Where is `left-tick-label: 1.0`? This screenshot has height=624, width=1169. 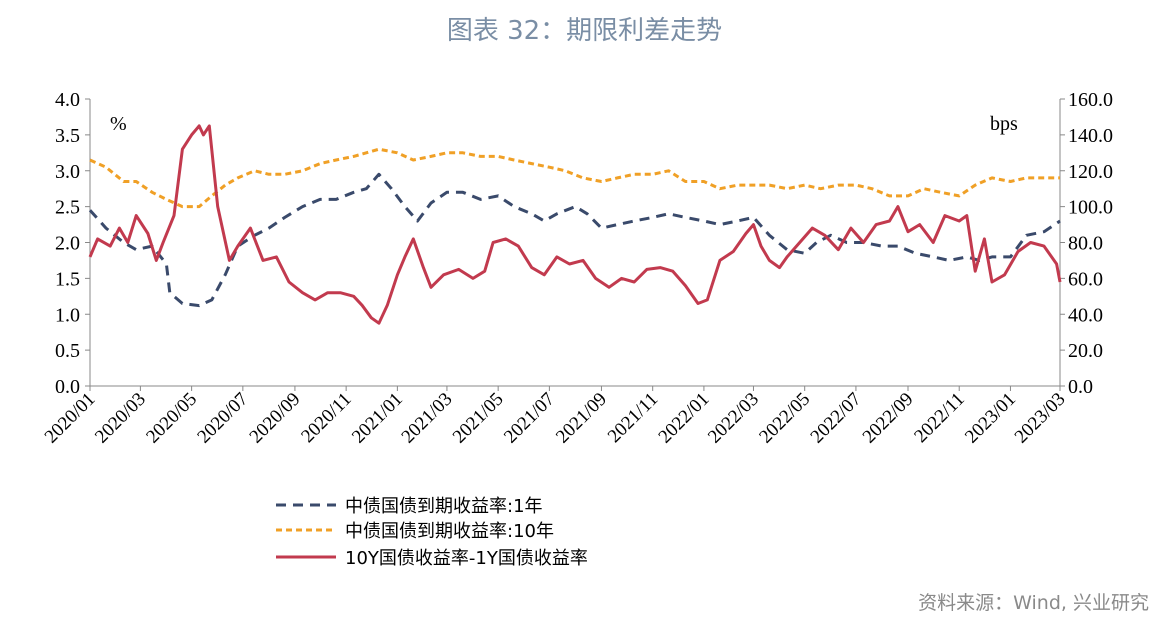
left-tick-label: 1.0 is located at coordinates (67, 315).